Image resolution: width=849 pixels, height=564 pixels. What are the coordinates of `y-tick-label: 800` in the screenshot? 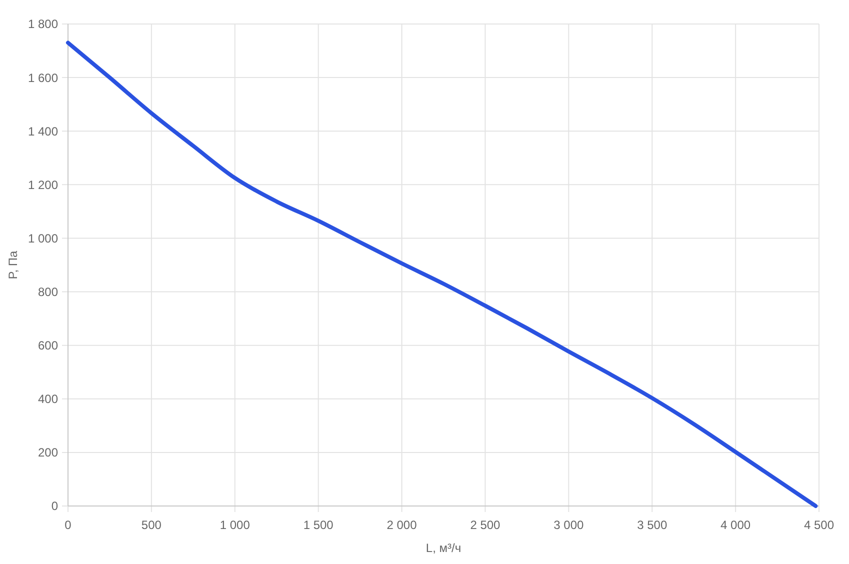 It's located at (48, 291).